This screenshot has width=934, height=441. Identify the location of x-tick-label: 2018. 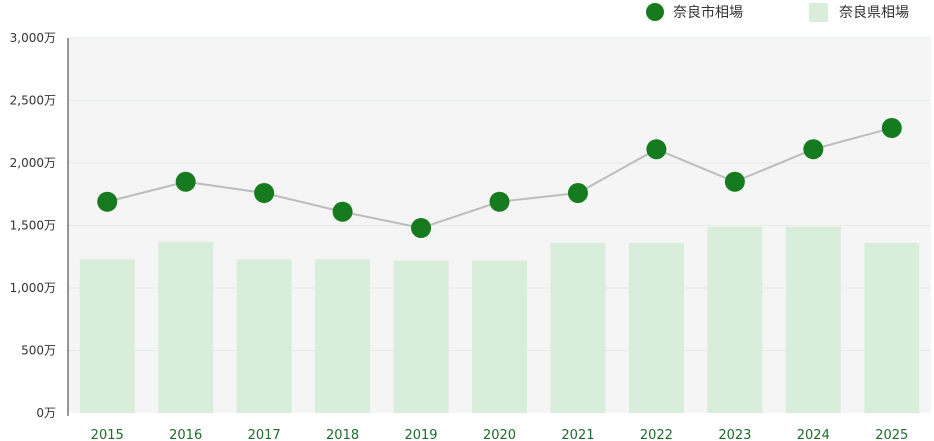
(342, 434).